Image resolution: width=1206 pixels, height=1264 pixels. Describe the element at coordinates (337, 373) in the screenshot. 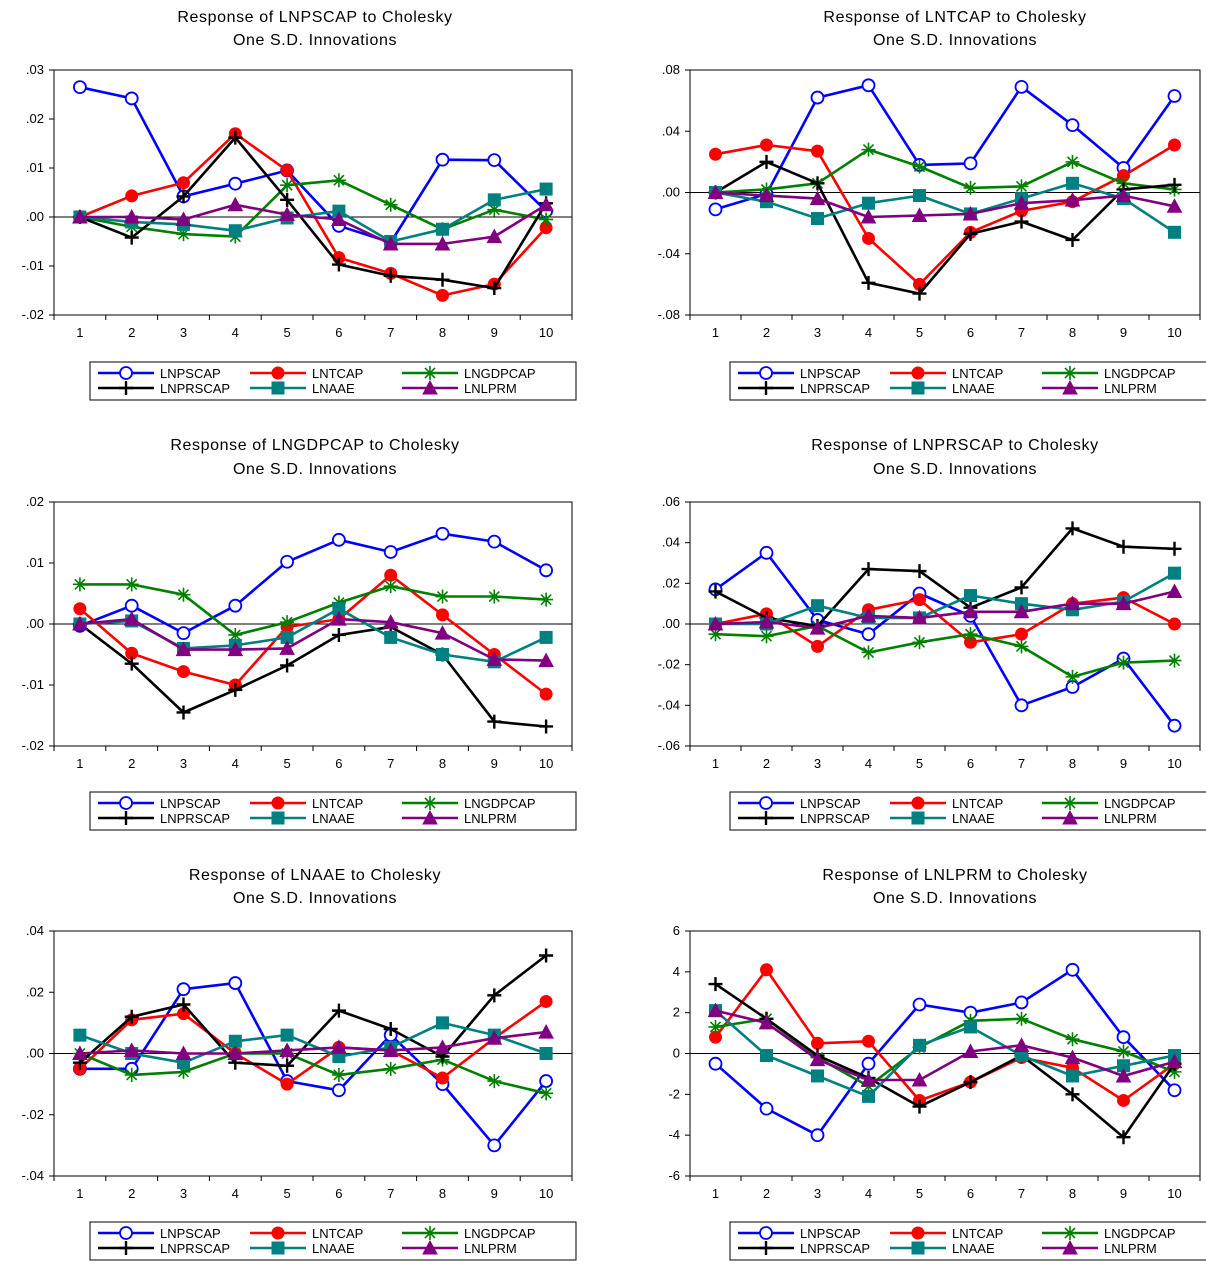

I see `legend-label: LNTCAP` at that location.